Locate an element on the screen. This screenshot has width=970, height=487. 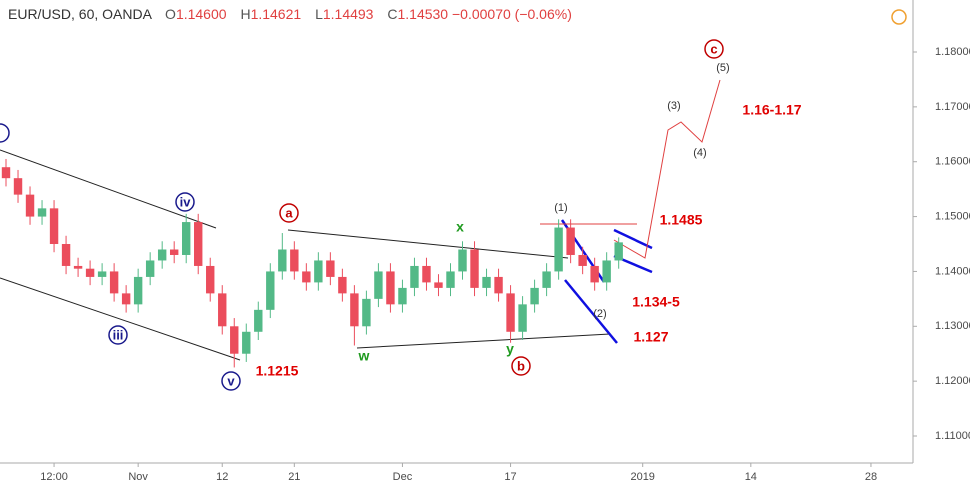
ohlc-value: 1.14493 is located at coordinates (348, 14).